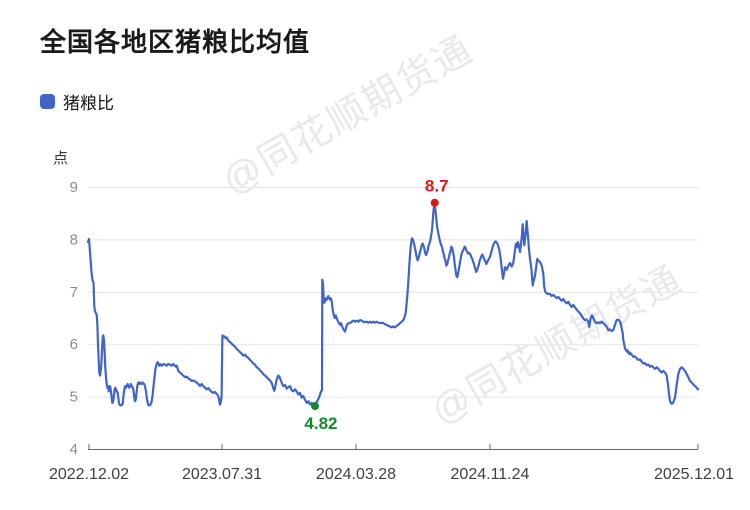 Image resolution: width=750 pixels, height=510 pixels. What do you see at coordinates (88, 103) in the screenshot?
I see `legend-series-label: 猪粮比` at bounding box center [88, 103].